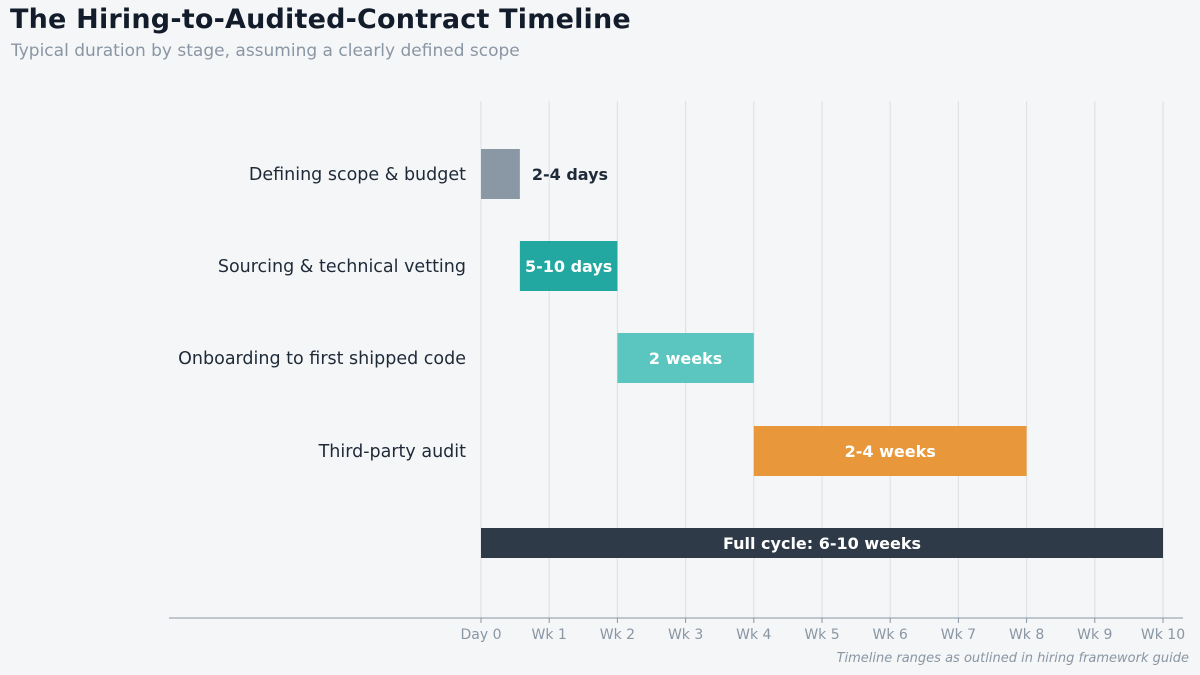 The height and width of the screenshot is (675, 1200). I want to click on x-tick-label: Wk 7, so click(958, 635).